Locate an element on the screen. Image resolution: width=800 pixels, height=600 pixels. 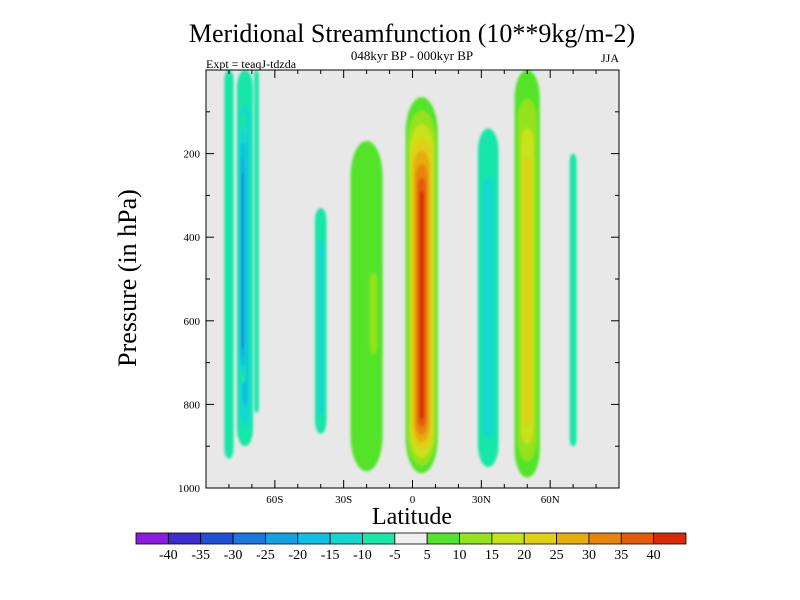
colorbar-label: -40 is located at coordinates (168, 555).